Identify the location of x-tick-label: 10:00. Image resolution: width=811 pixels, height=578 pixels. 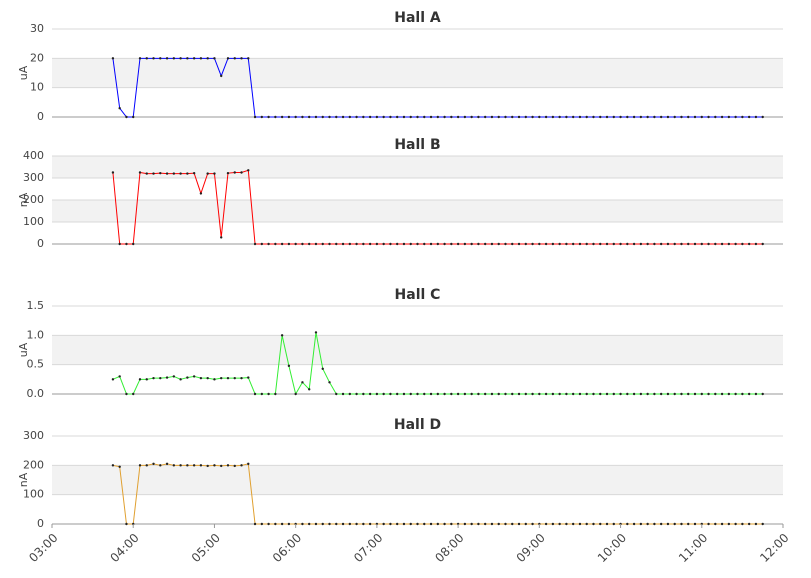
(612, 548).